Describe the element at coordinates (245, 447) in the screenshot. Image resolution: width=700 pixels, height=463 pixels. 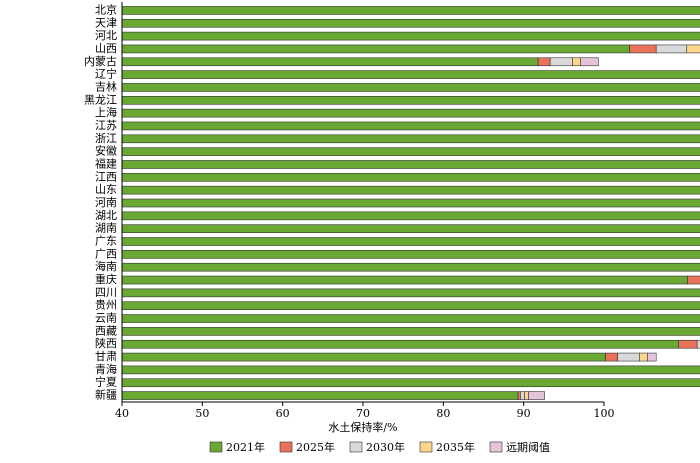
I see `legend-label: 2021年` at that location.